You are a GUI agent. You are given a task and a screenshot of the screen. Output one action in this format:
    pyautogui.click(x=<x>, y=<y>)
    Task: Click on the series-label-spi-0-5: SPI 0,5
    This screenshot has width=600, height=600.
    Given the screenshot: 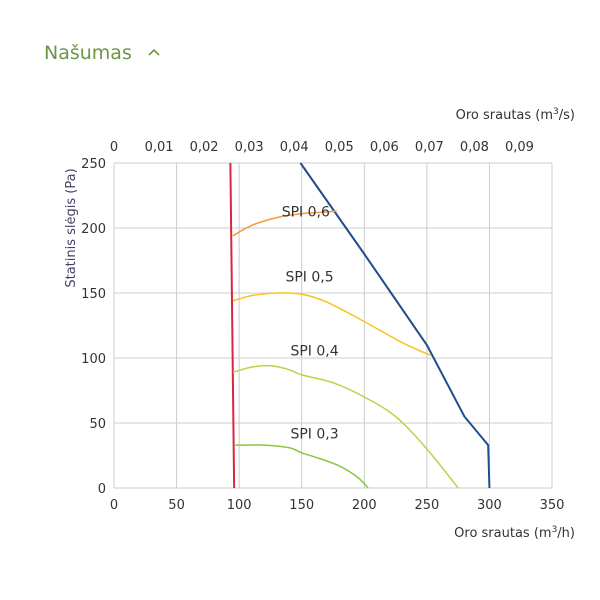 What is the action you would take?
    pyautogui.click(x=309, y=277)
    